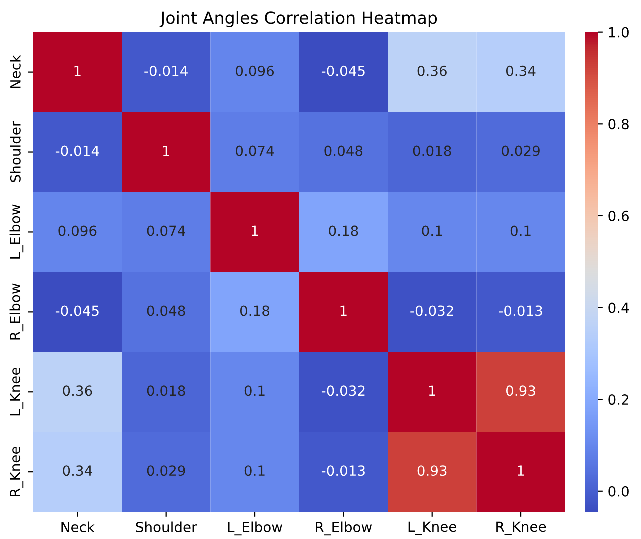 This screenshot has height=539, width=641. I want to click on y-tick-label: Neck, so click(15, 71).